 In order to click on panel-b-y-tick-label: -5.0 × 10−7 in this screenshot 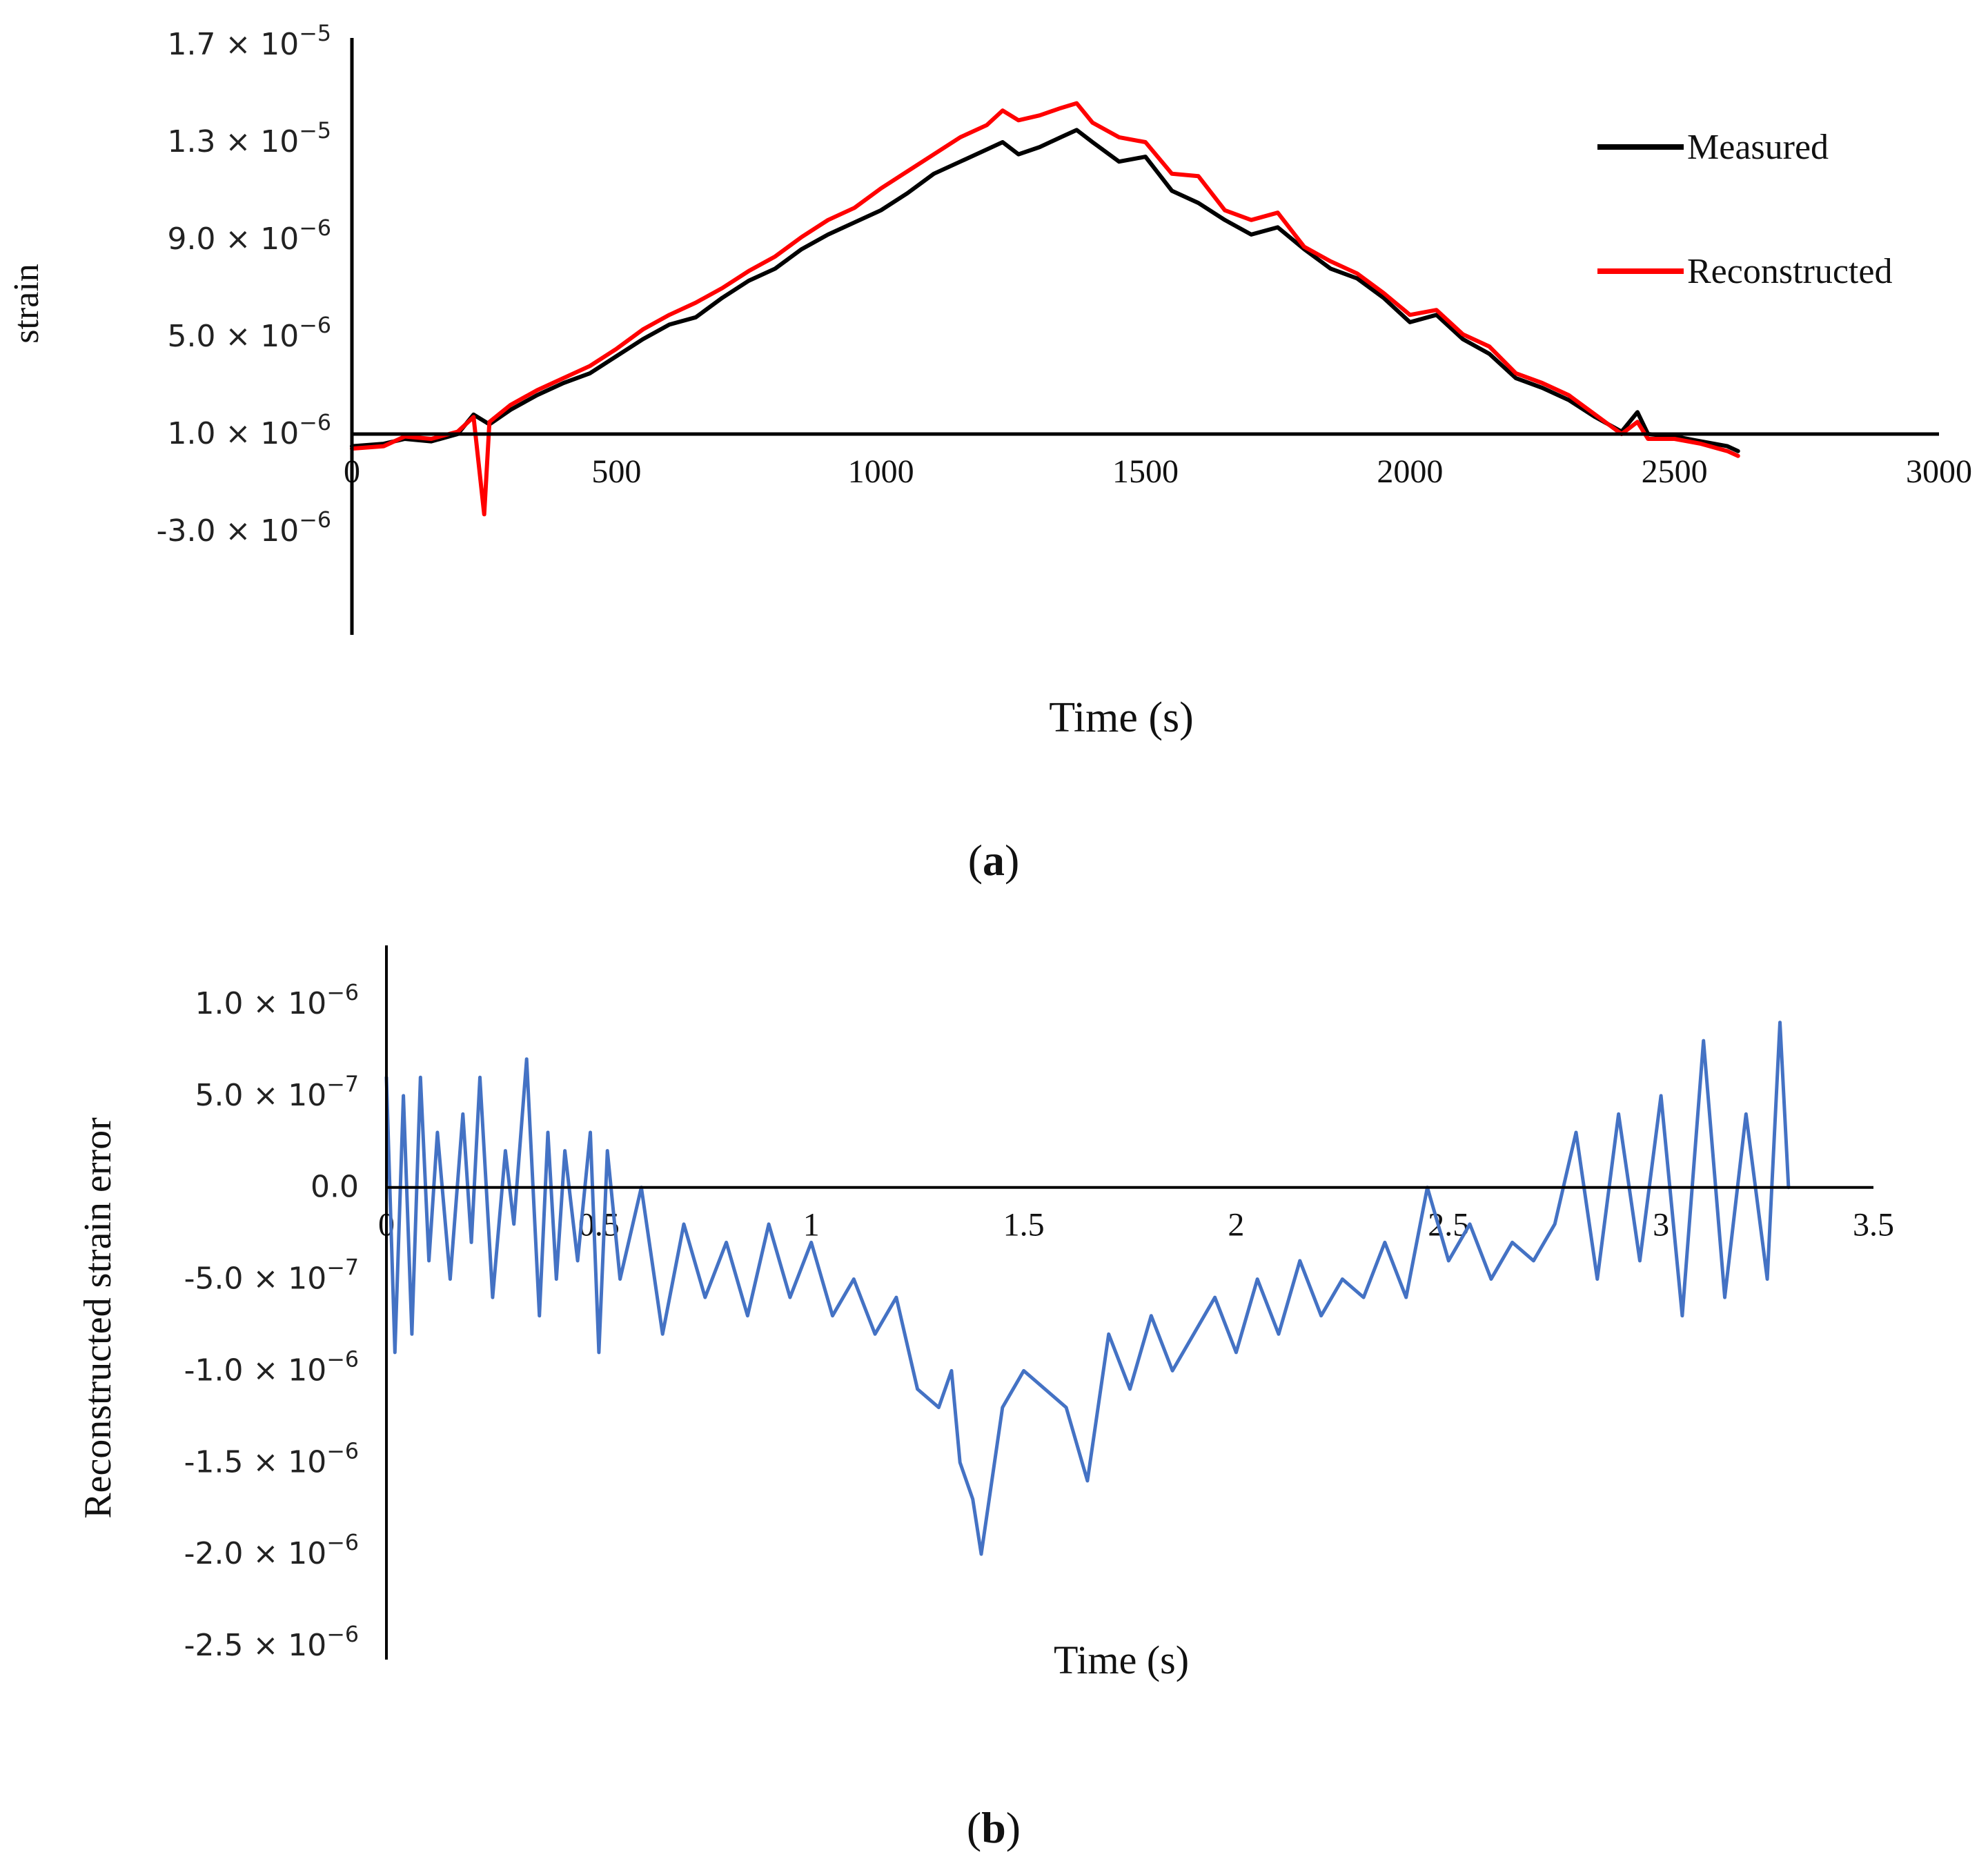, I will do `click(271, 1276)`.